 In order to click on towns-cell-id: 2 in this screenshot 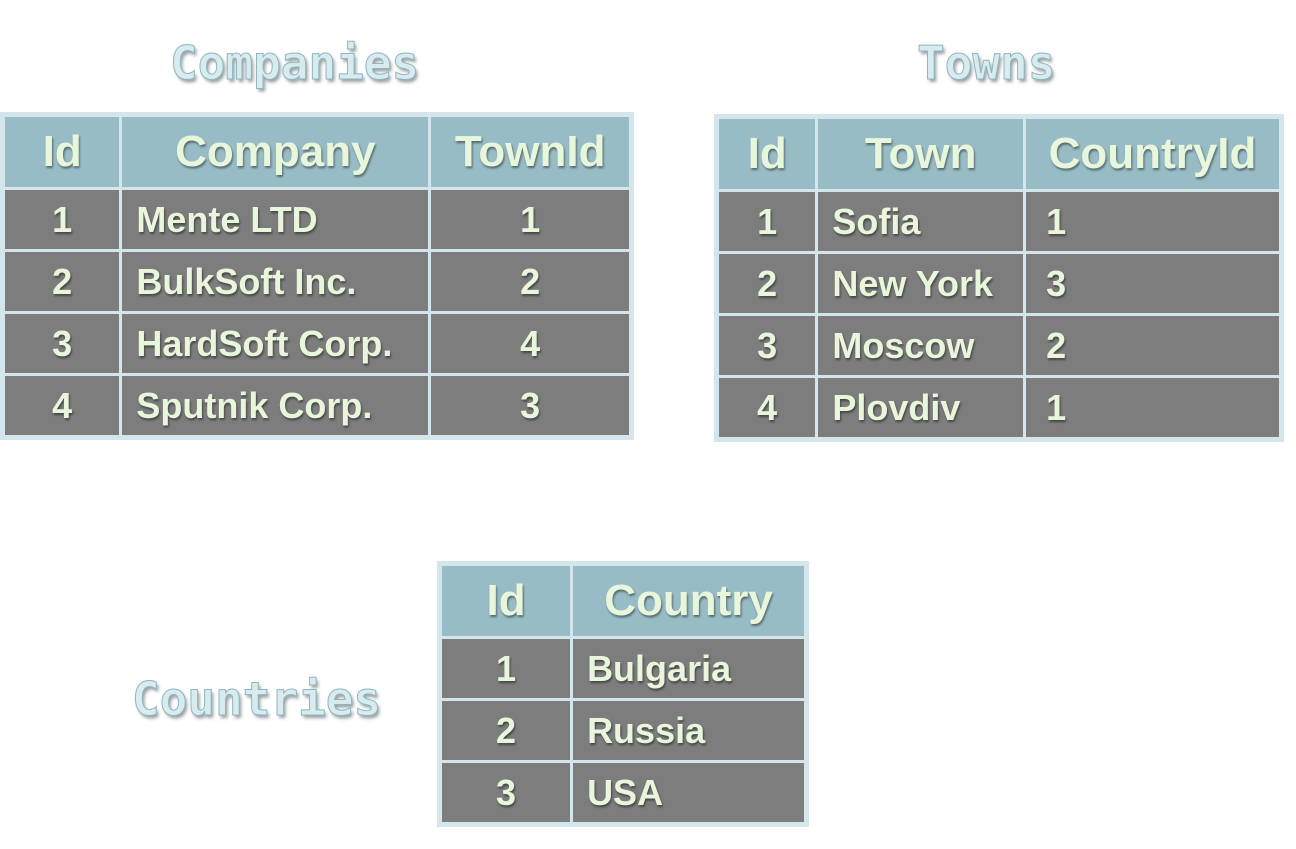, I will do `click(767, 283)`.